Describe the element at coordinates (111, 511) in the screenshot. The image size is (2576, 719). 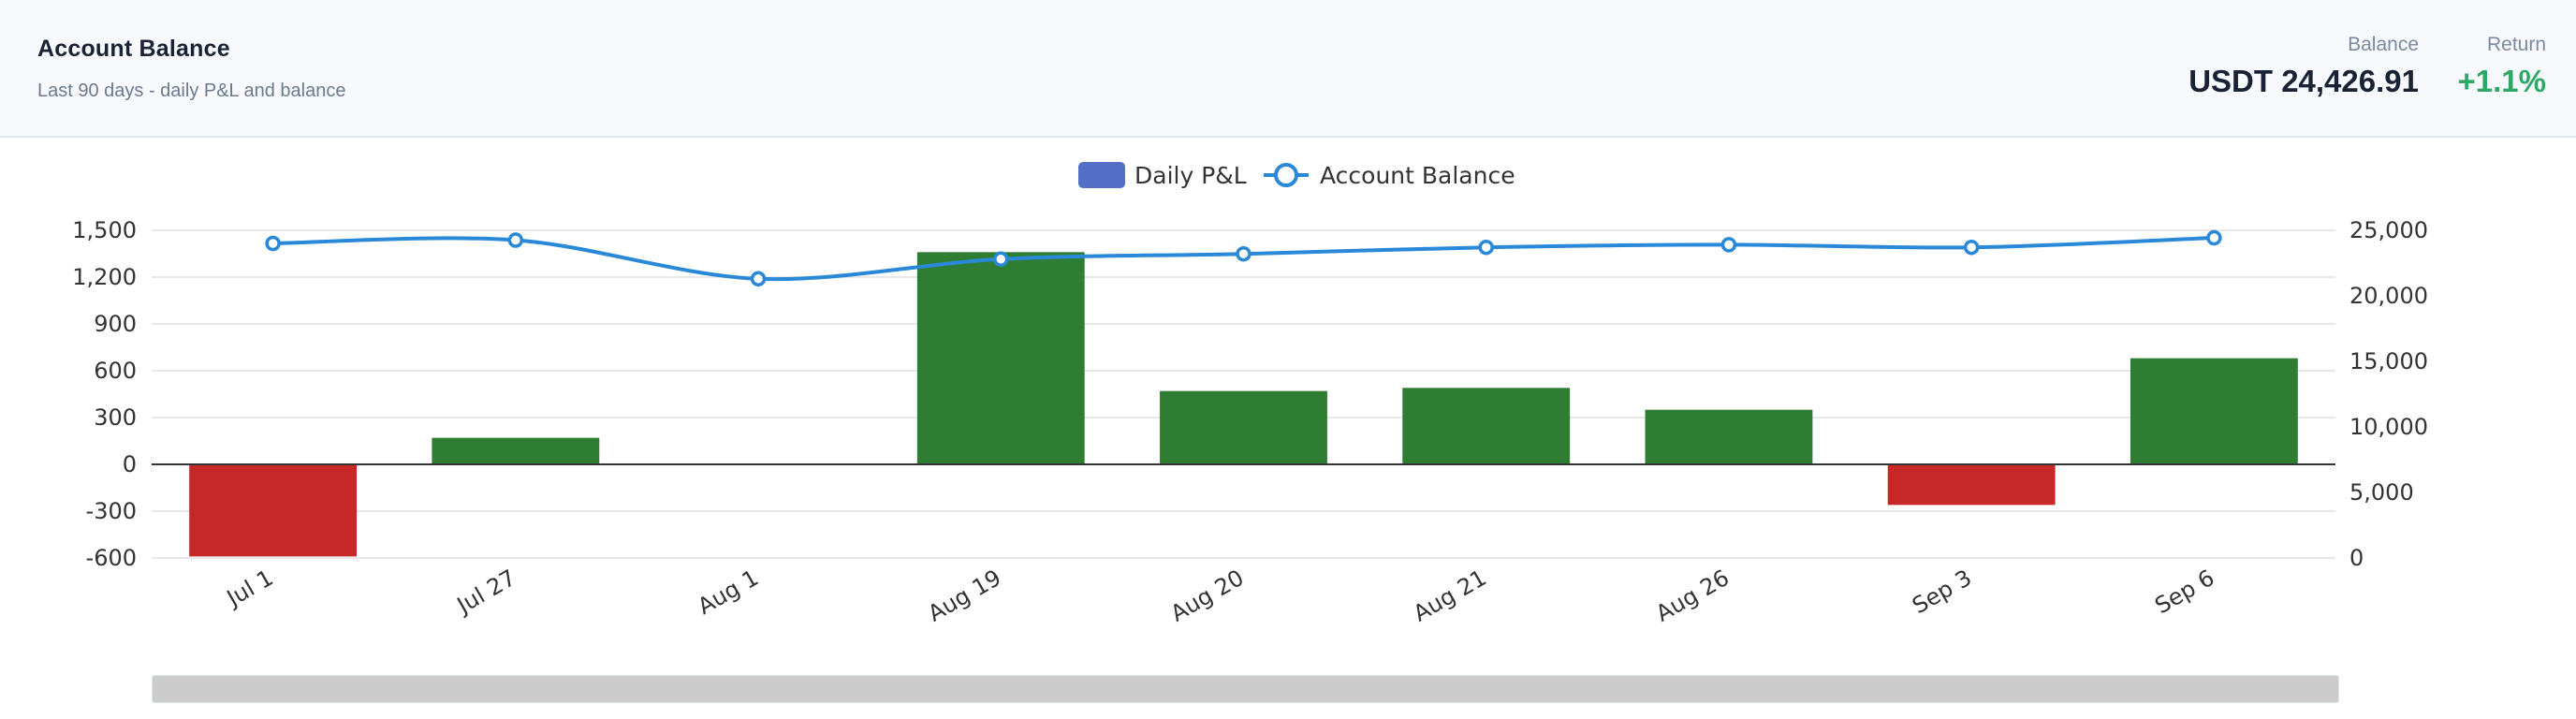
I see `y-left-tick-label: -300` at that location.